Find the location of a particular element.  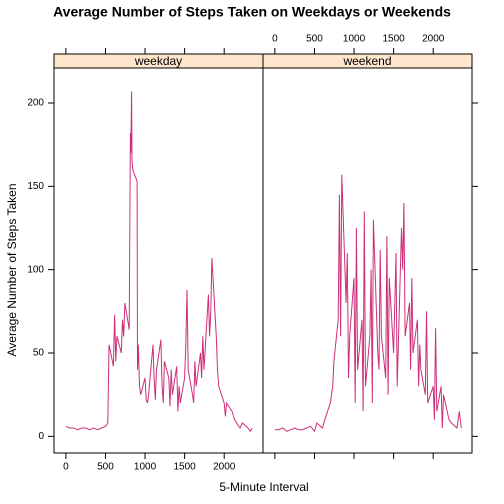

y-axis-label: Average Number of Steps Taken is located at coordinates (12, 270).